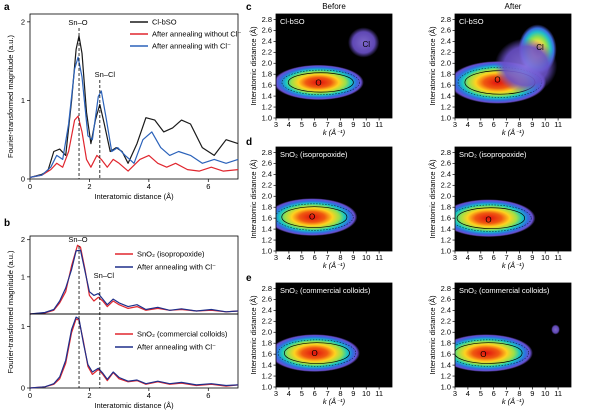  What do you see at coordinates (89, 186) in the screenshot?
I see `x-tick-label: 2` at bounding box center [89, 186].